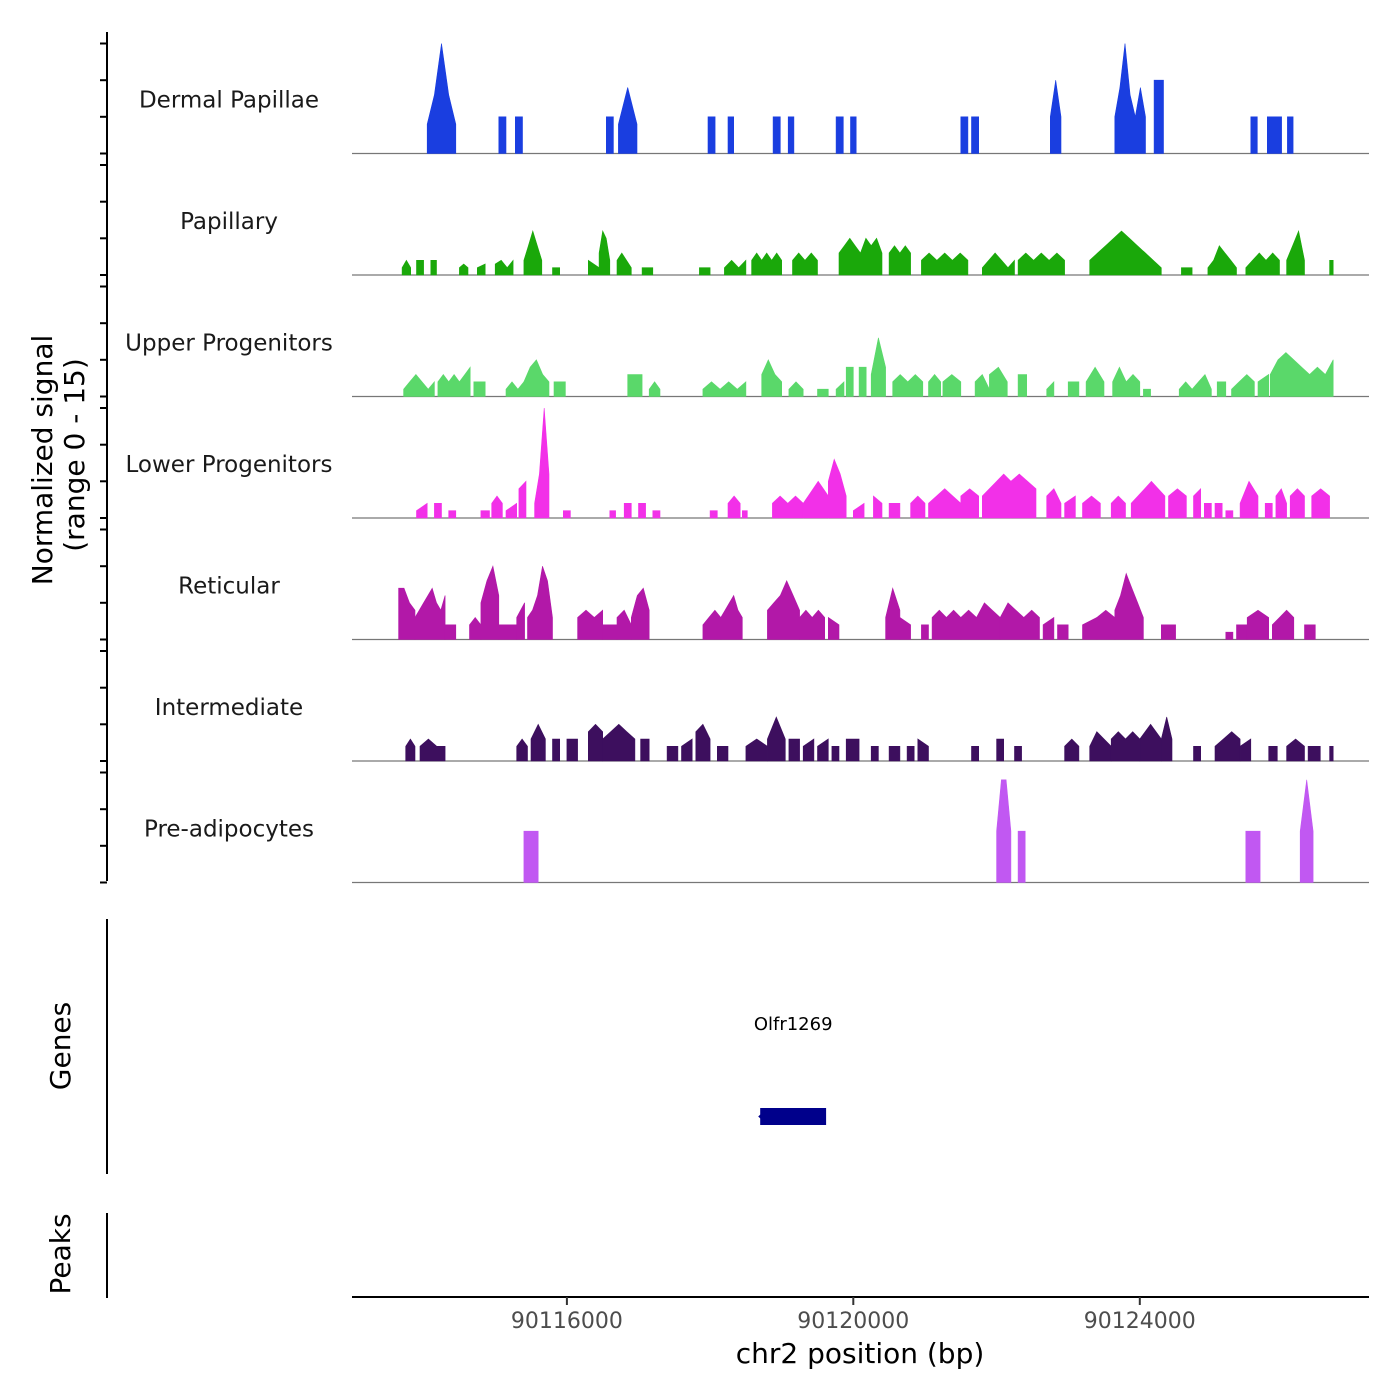 The image size is (1400, 1400). I want to click on track-label: Upper Progenitors, so click(229, 344).